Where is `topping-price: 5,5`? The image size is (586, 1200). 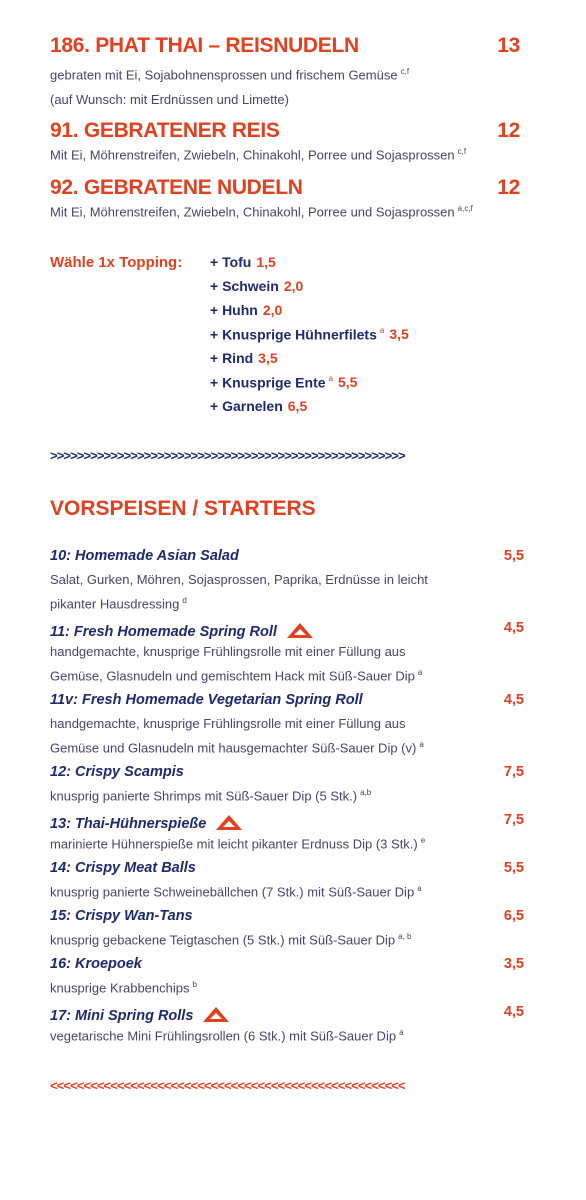 topping-price: 5,5 is located at coordinates (347, 382).